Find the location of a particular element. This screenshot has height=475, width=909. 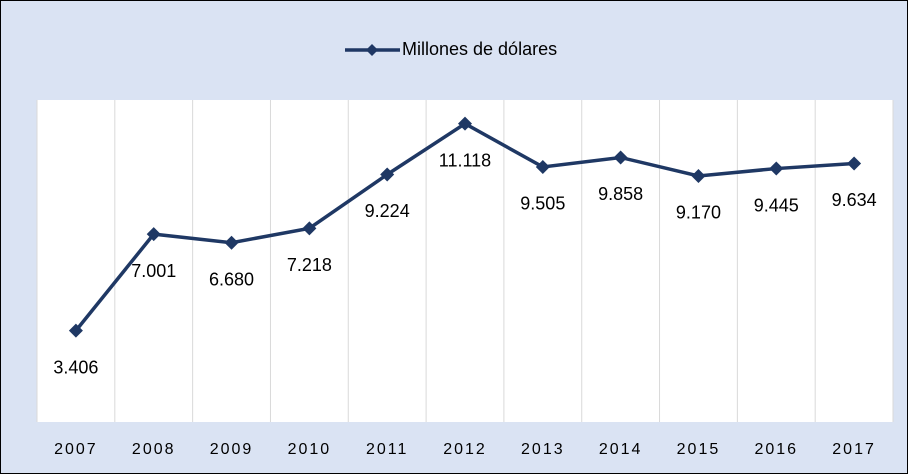

data-label: 11.118 is located at coordinates (465, 160).